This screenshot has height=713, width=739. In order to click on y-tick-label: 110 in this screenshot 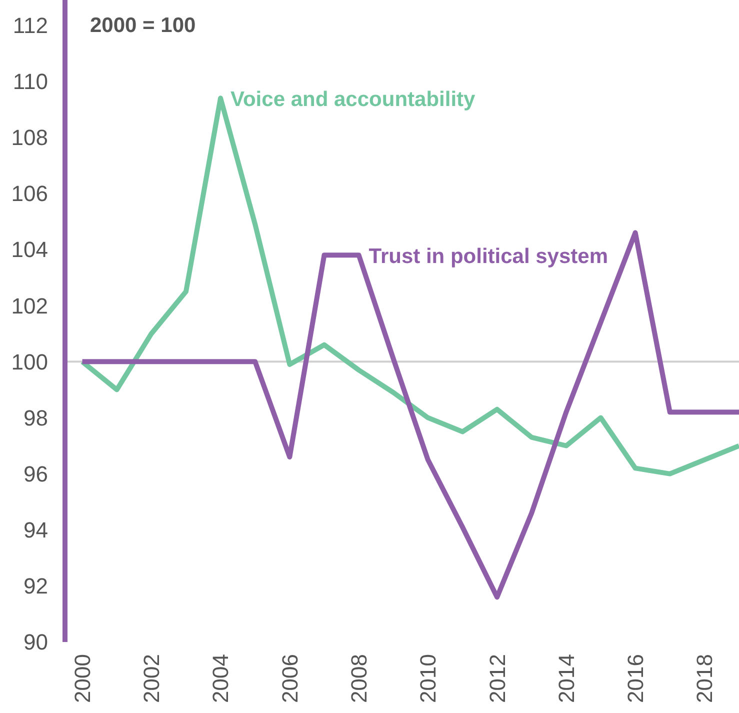, I will do `click(30, 81)`.